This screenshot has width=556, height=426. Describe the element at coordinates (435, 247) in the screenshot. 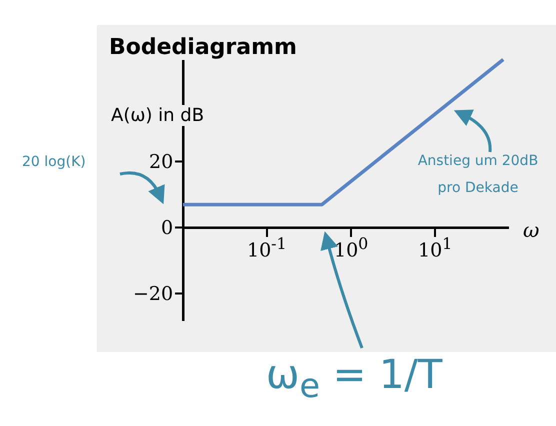

I see `x-tick-label: 10$^{1}$` at that location.